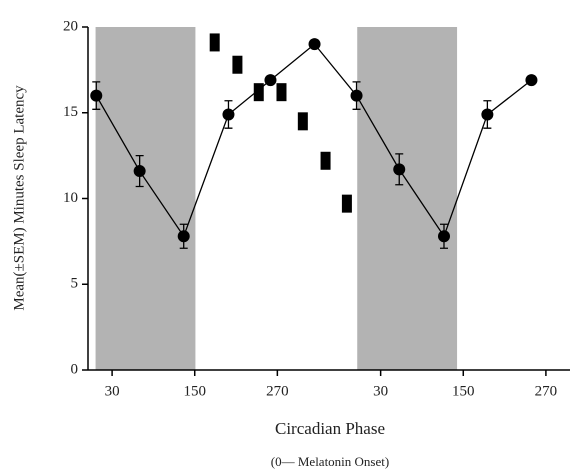 The image size is (572, 476). I want to click on y-tick-label: 5, so click(75, 284).